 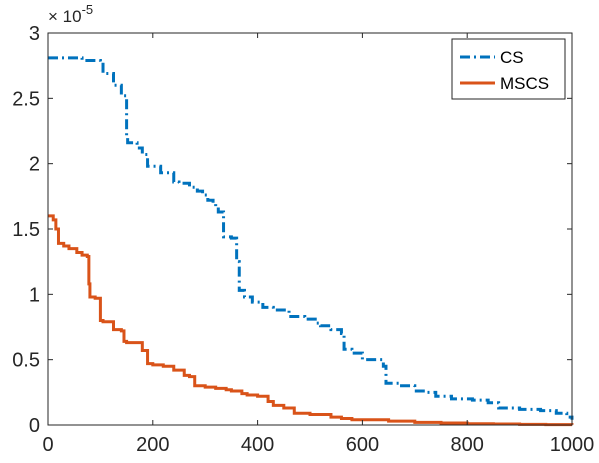 What do you see at coordinates (34, 34) in the screenshot?
I see `y-tick-label-3: 3` at bounding box center [34, 34].